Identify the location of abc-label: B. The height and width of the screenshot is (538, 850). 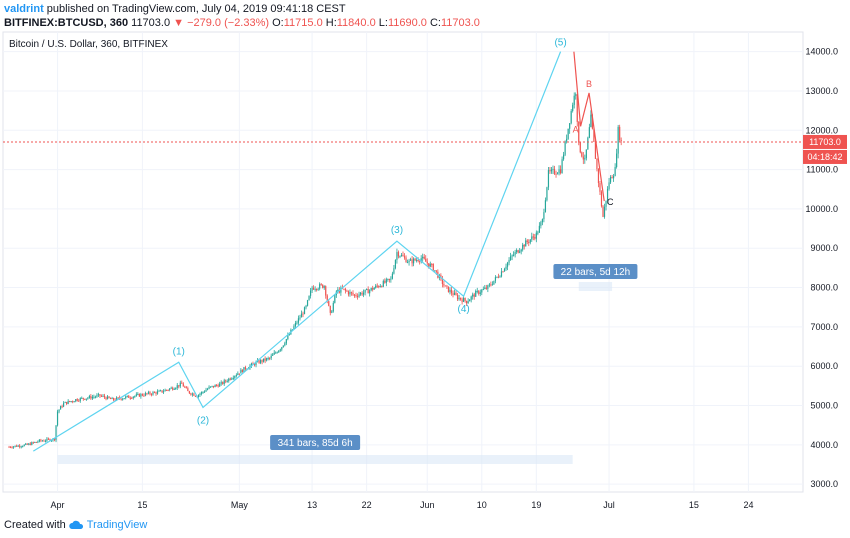
(589, 84).